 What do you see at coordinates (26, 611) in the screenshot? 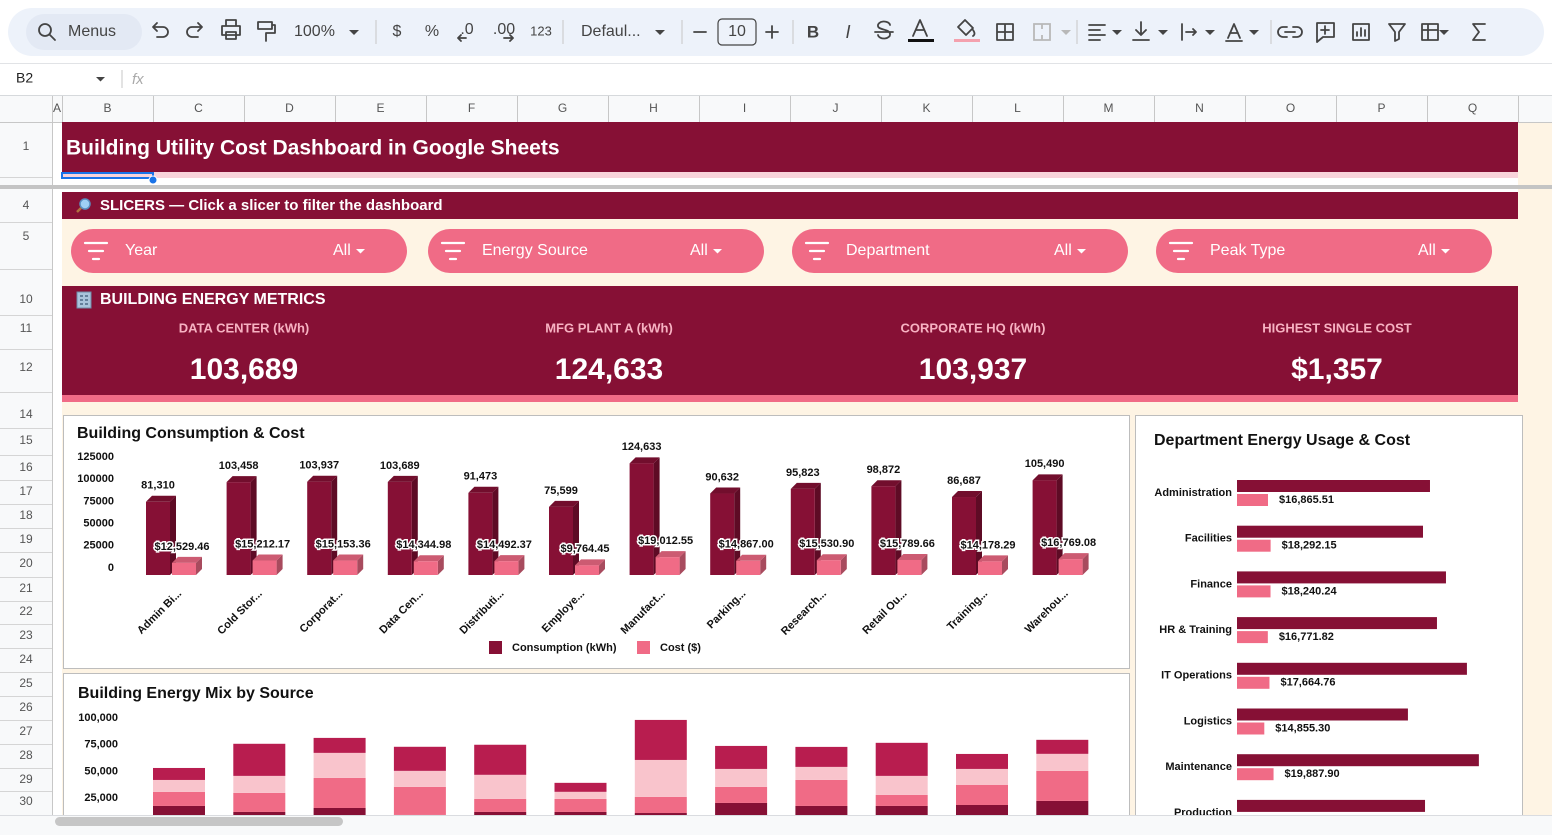
I see `row-header: 22` at bounding box center [26, 611].